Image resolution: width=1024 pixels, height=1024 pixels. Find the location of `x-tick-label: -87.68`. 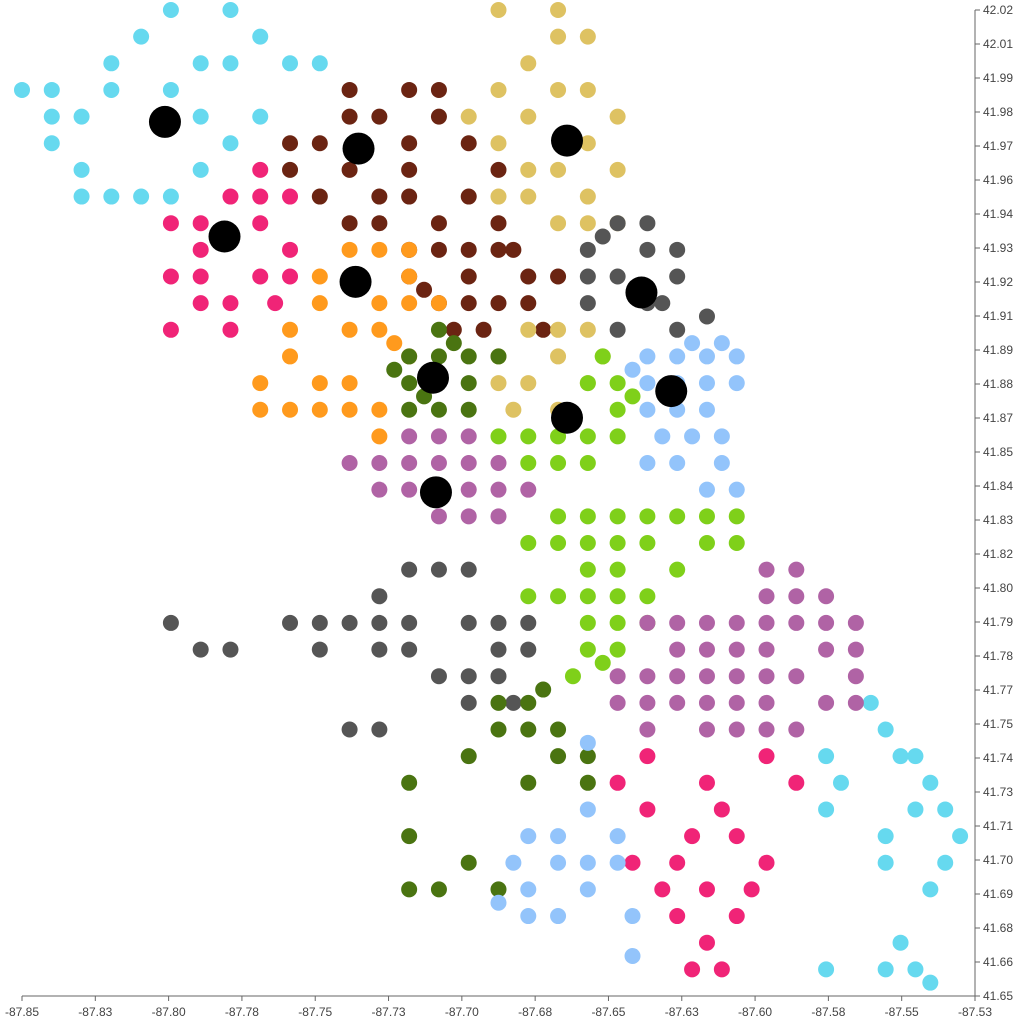

x-tick-label: -87.68 is located at coordinates (535, 1012).